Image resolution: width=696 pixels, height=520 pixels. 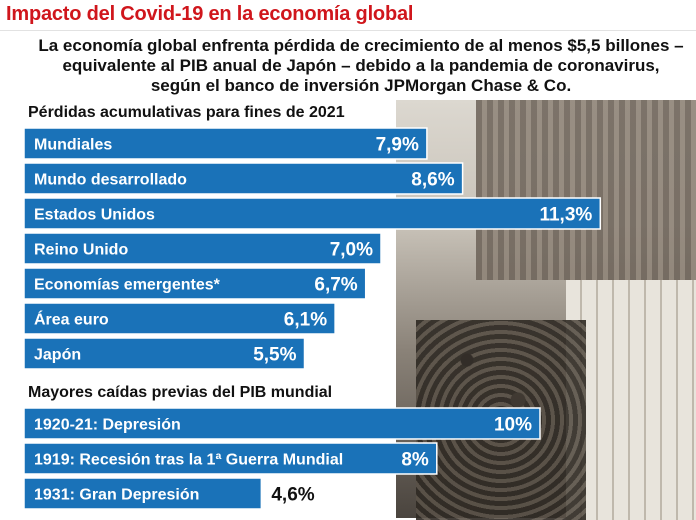 I want to click on photo-shed, so click(x=631, y=400).